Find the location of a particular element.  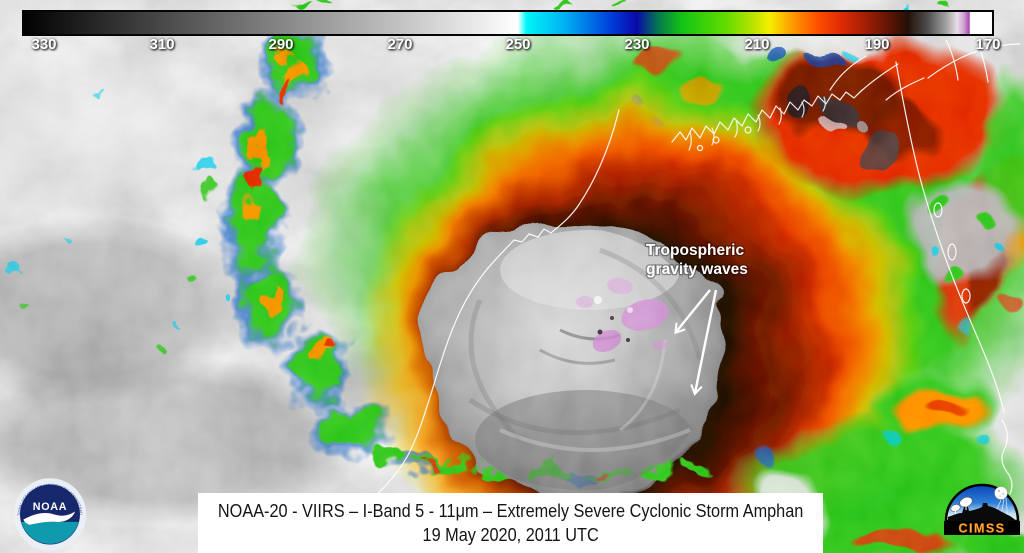

colorbar-tick: 310 is located at coordinates (162, 44).